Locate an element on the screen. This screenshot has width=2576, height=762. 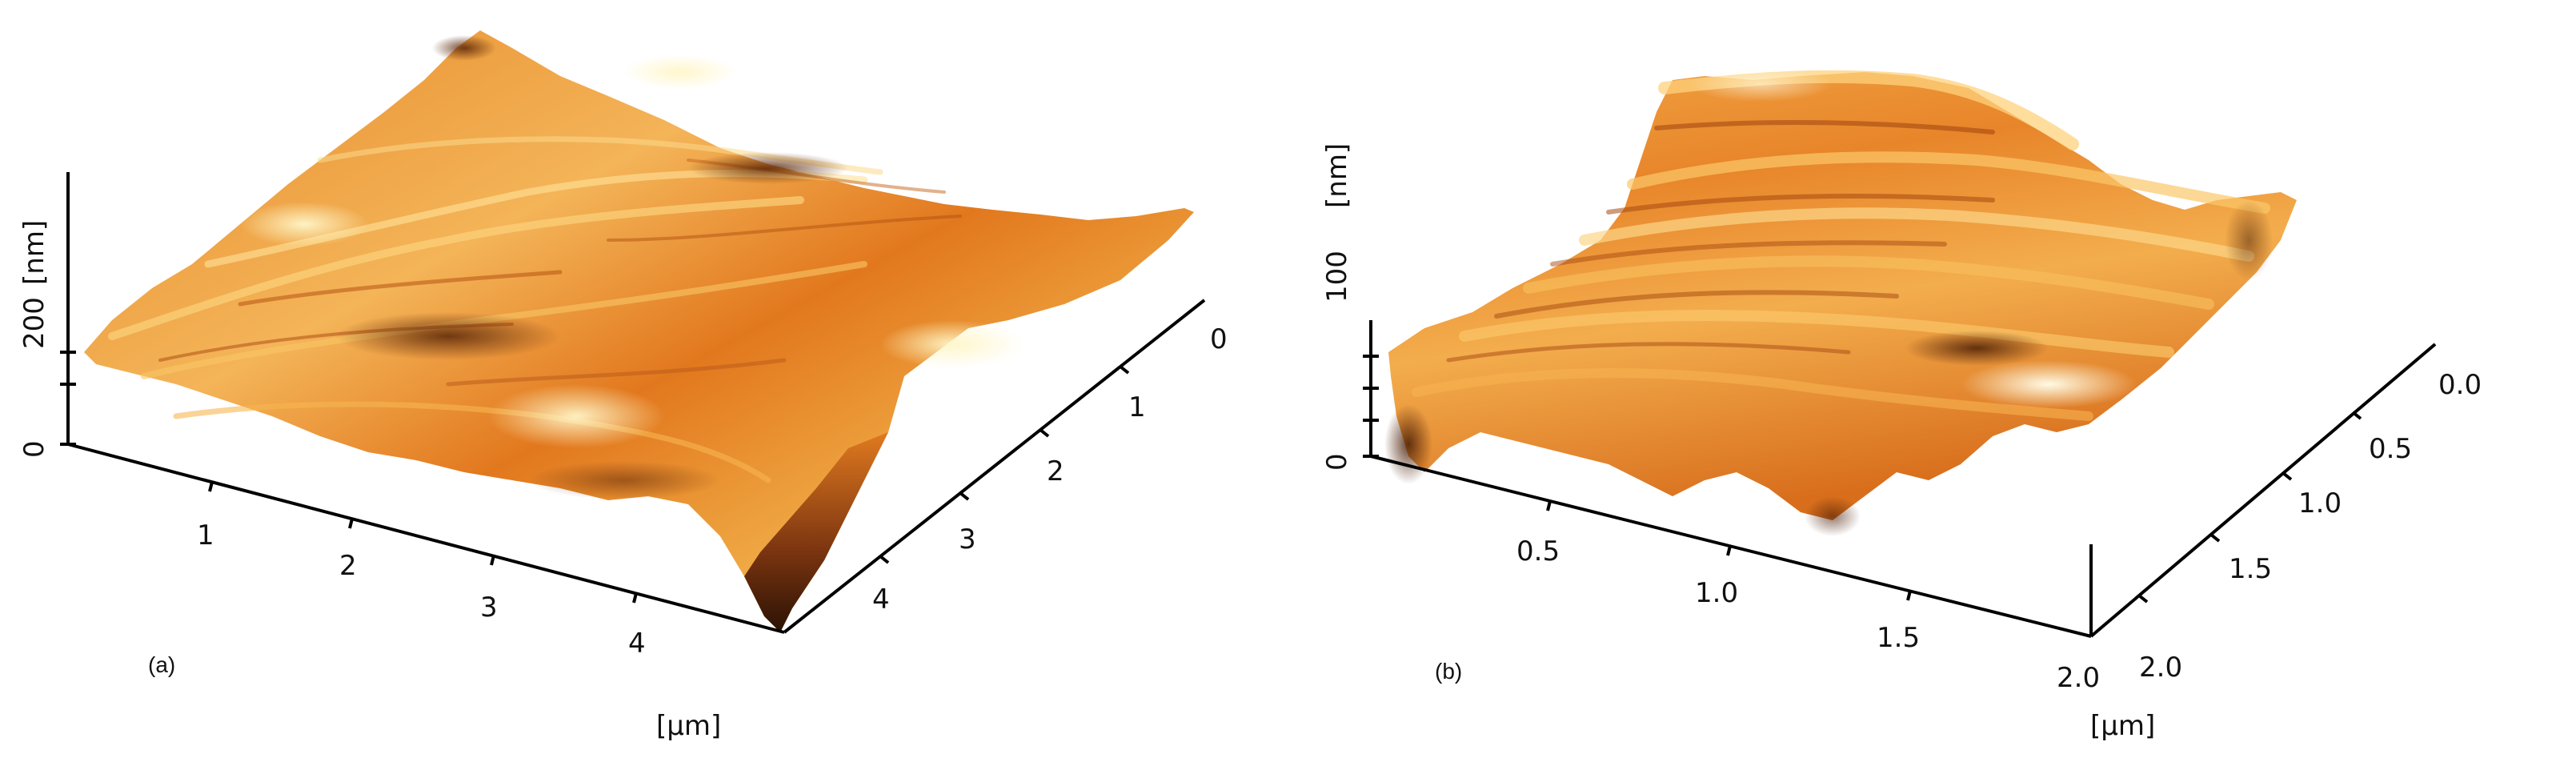
y-tick-00-b: 0.0 is located at coordinates (2460, 385).